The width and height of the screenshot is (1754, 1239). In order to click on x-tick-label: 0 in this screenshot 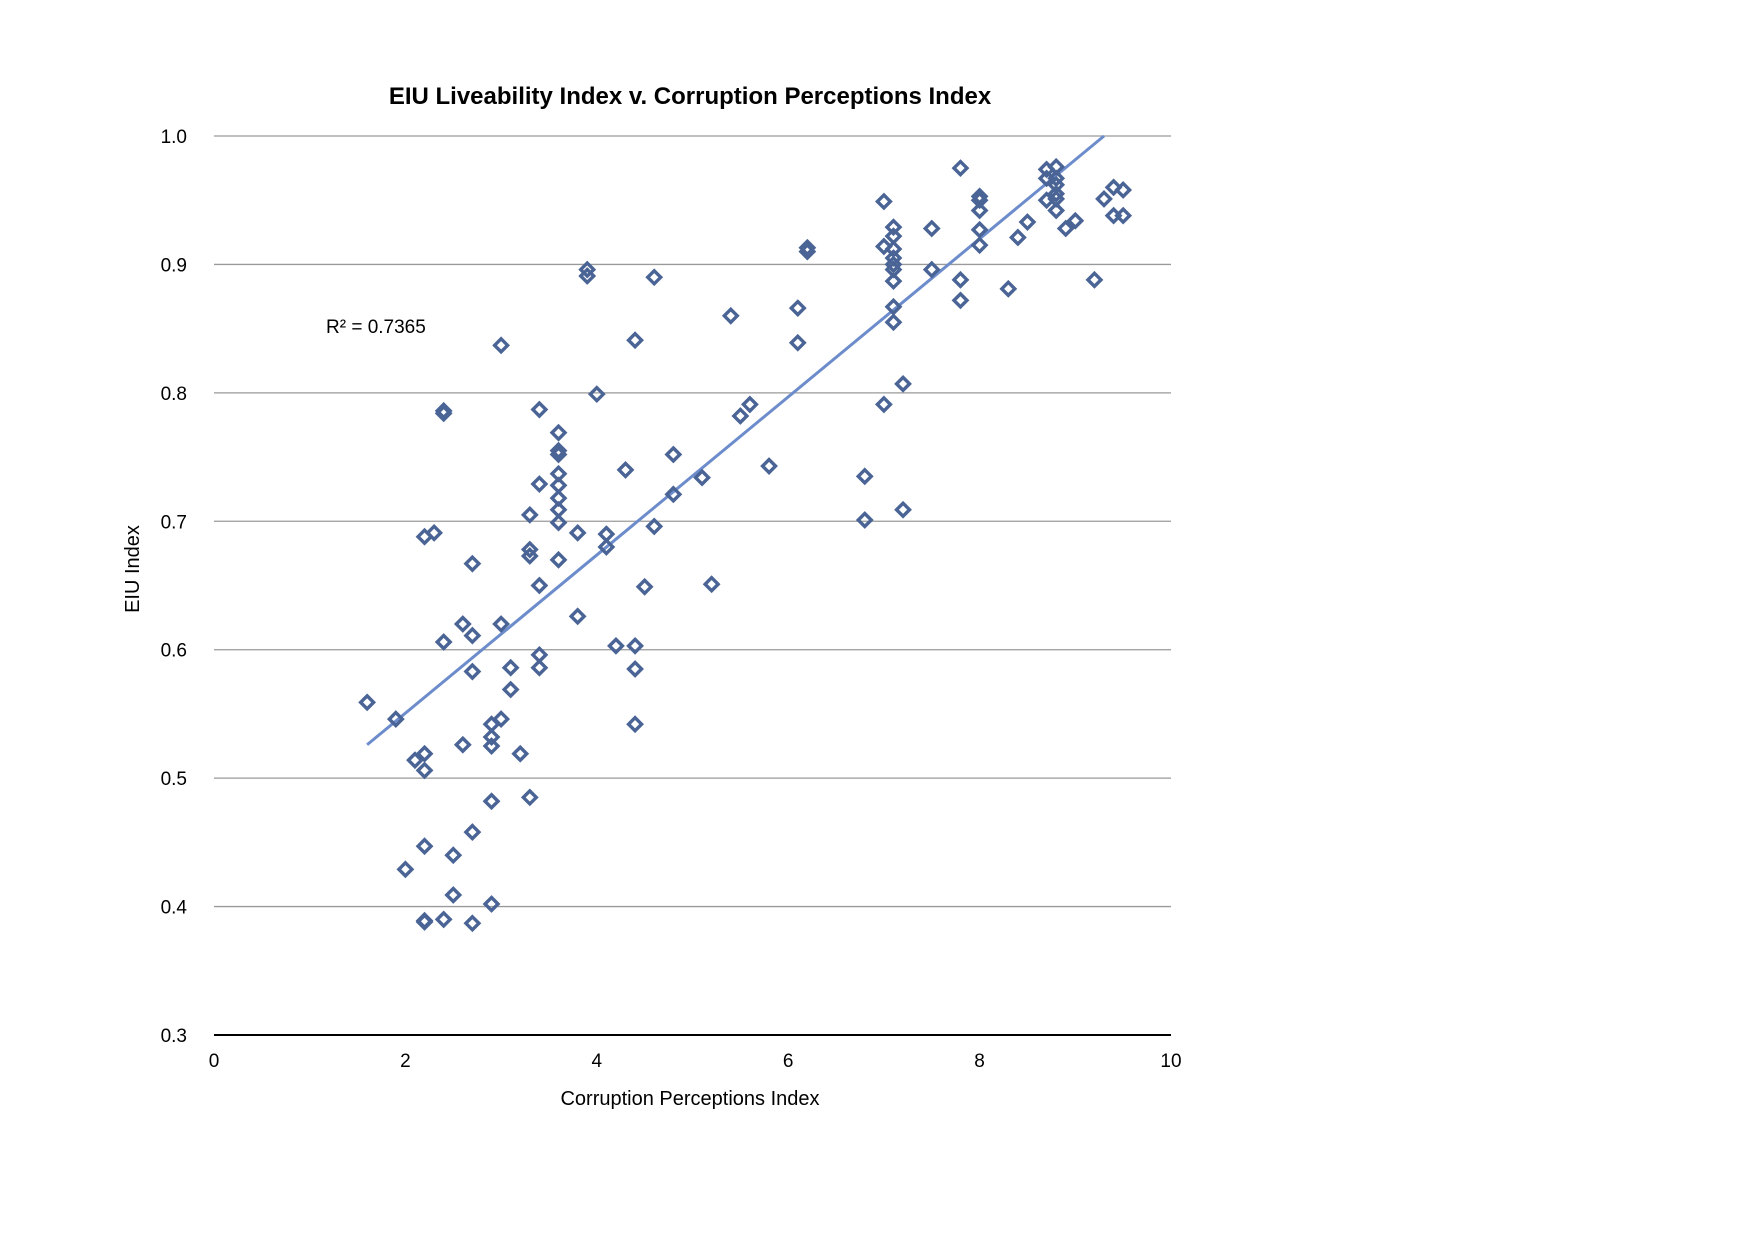, I will do `click(214, 1061)`.